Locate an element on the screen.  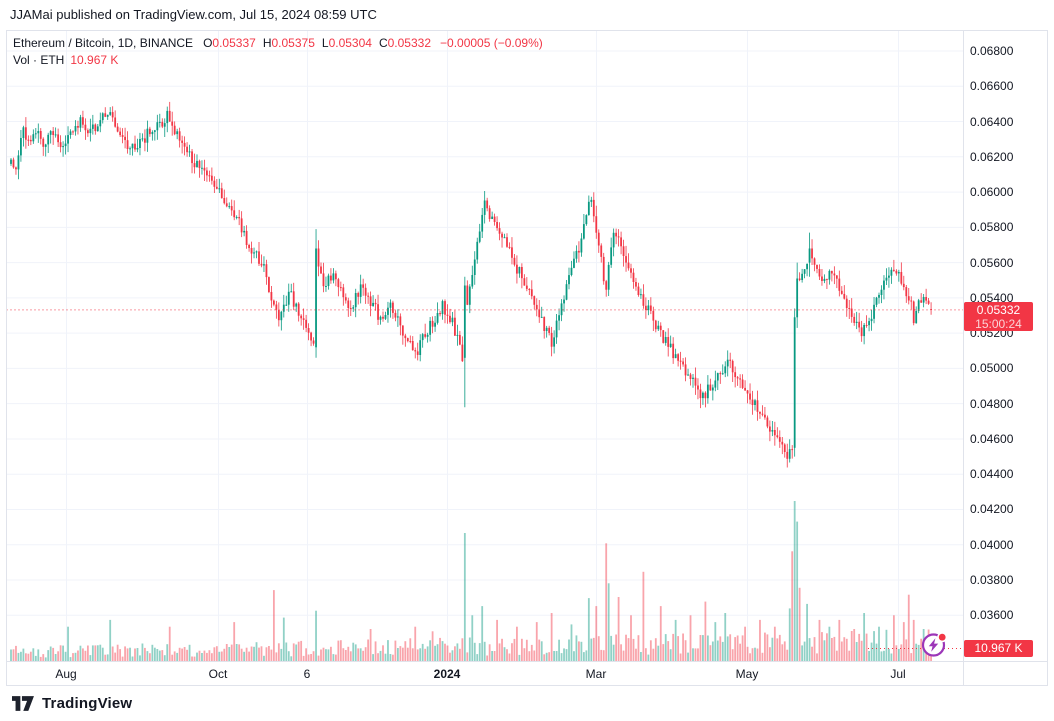
price-tick-label: 0.05600 is located at coordinates (992, 263).